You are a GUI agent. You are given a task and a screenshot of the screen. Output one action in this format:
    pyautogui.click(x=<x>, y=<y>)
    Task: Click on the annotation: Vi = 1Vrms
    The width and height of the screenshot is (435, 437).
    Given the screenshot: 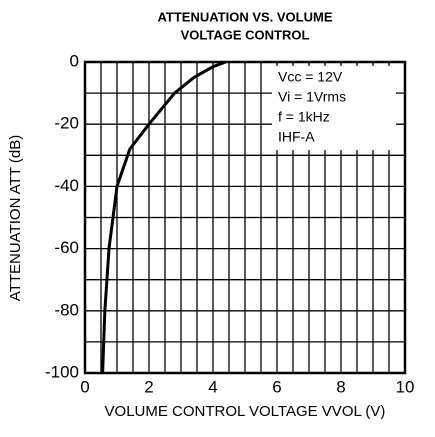 What is the action you would take?
    pyautogui.click(x=312, y=97)
    